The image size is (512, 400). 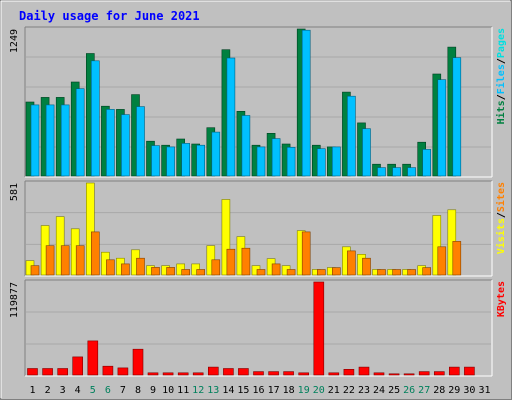 What do you see at coordinates (153, 390) in the screenshot?
I see `x-tick-label: 9` at bounding box center [153, 390].